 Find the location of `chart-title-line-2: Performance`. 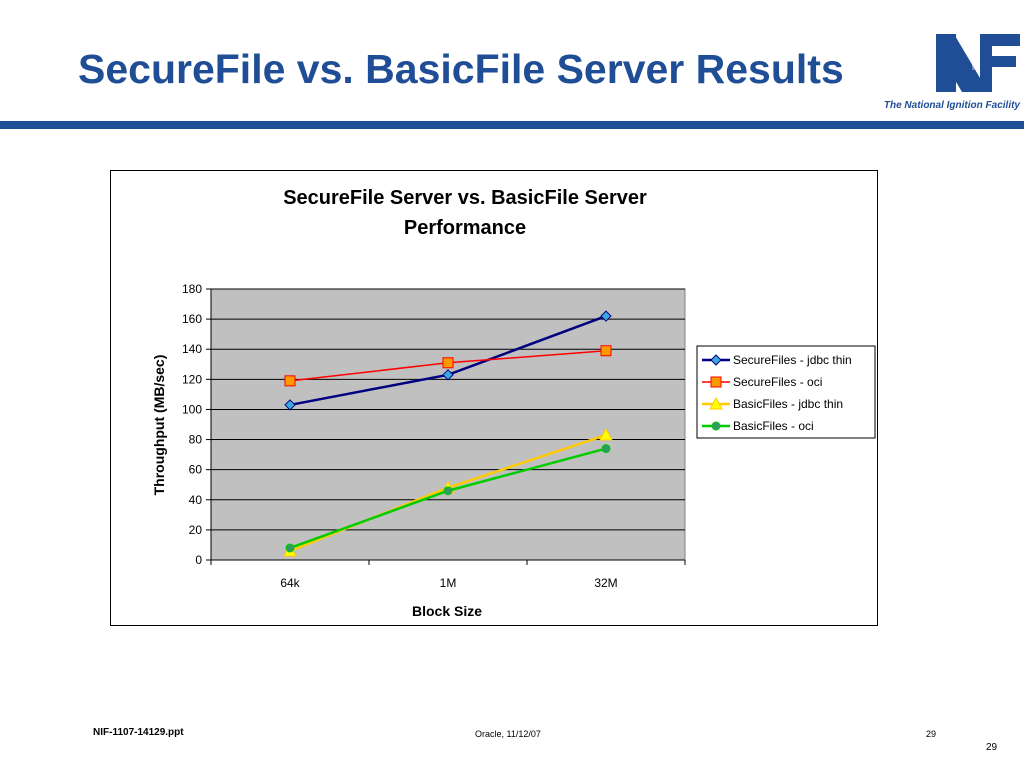

chart-title-line-2: Performance is located at coordinates (465, 228).